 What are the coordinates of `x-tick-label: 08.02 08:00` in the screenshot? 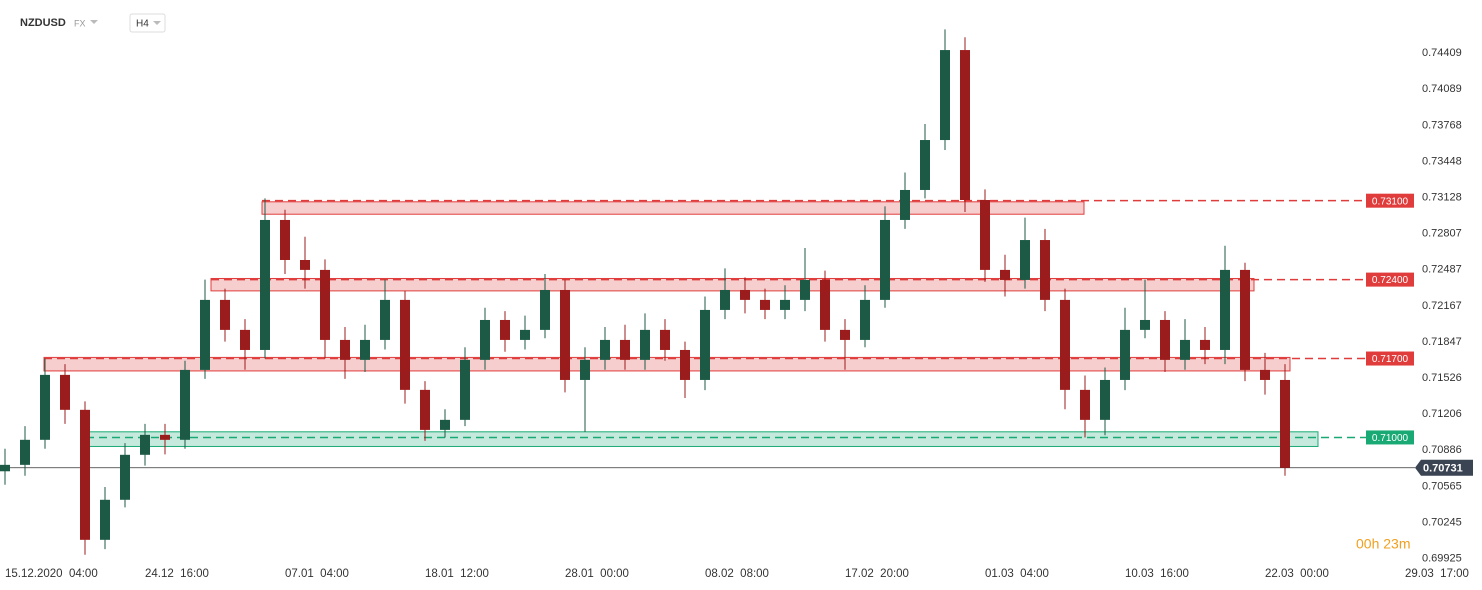 It's located at (737, 574).